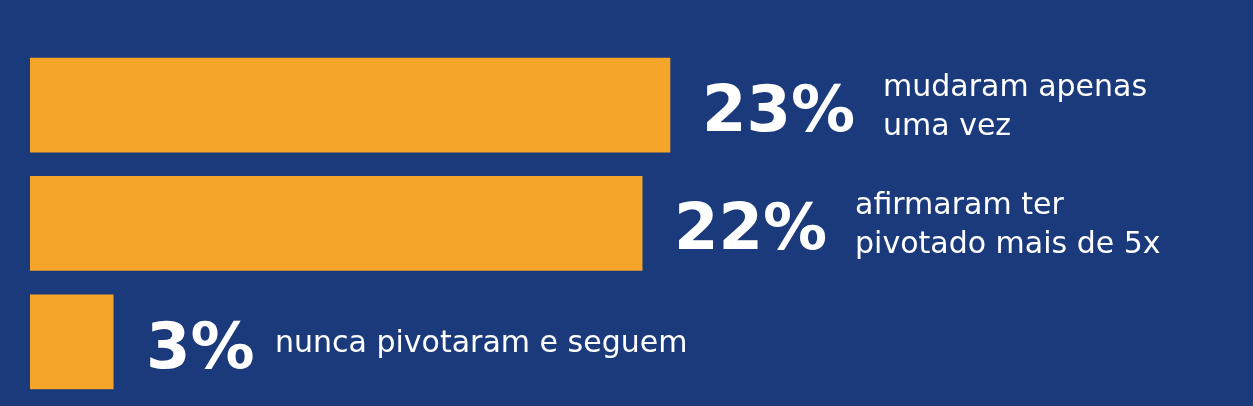 This screenshot has width=1253, height=406. Describe the element at coordinates (779, 109) in the screenshot. I see `data-label: 23%` at that location.